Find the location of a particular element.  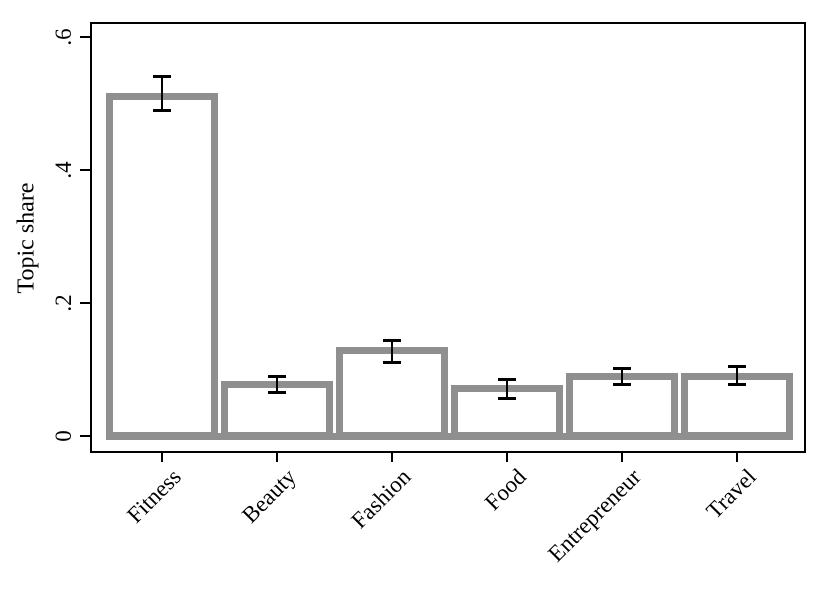

x-tick-label: Food is located at coordinates (505, 490).